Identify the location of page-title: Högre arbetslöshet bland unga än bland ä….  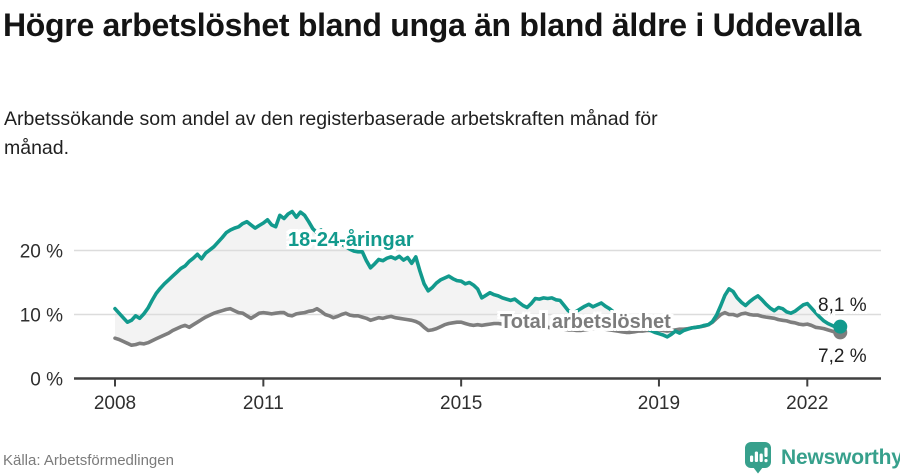
(432, 25).